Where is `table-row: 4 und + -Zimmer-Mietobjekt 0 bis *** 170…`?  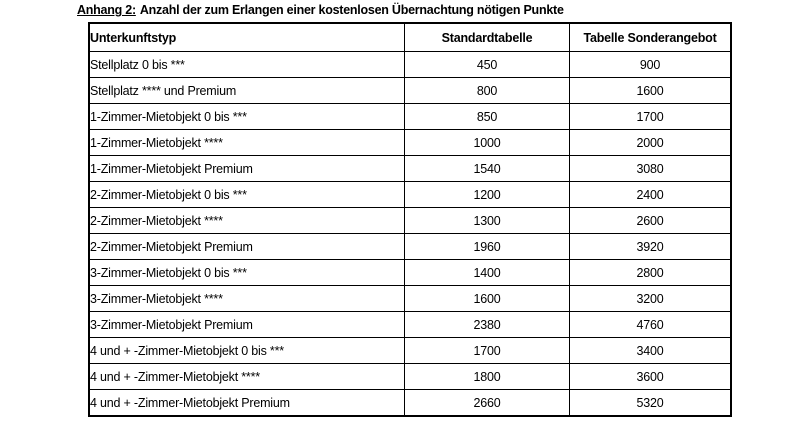
table-row: 4 und + -Zimmer-Mietobjekt 0 bis *** 170… is located at coordinates (410, 350).